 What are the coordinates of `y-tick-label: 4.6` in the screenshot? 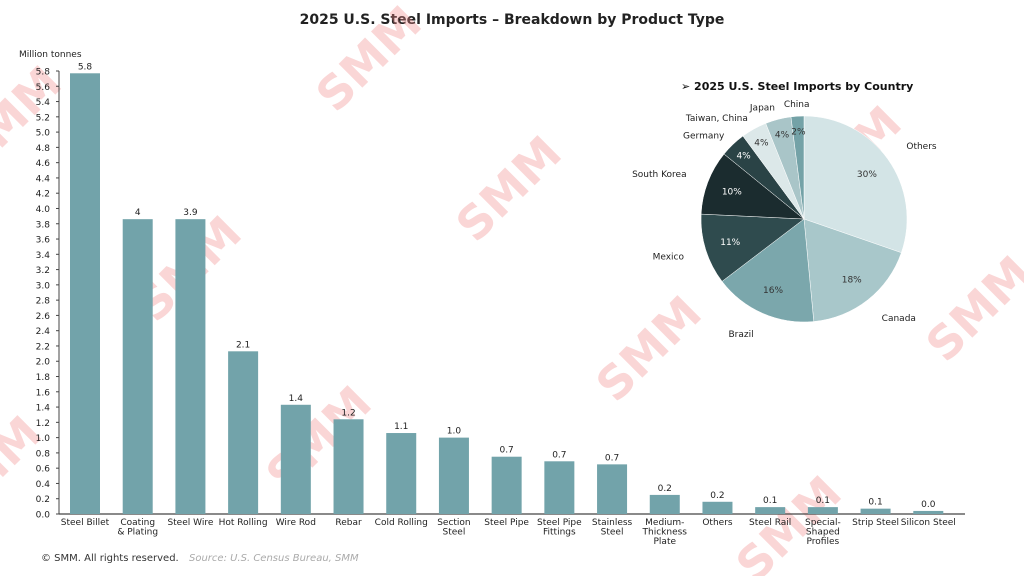 It's located at (43, 164).